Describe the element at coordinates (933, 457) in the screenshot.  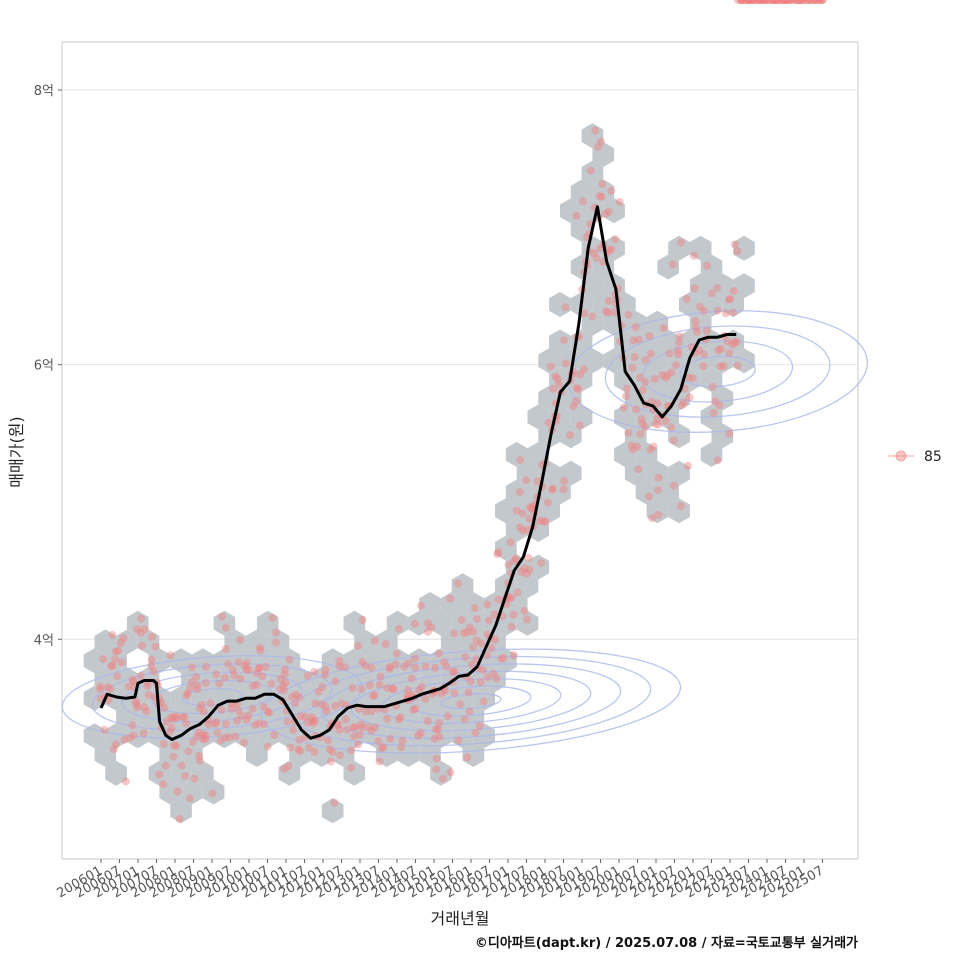
I see `legend-entry-85: 85` at that location.